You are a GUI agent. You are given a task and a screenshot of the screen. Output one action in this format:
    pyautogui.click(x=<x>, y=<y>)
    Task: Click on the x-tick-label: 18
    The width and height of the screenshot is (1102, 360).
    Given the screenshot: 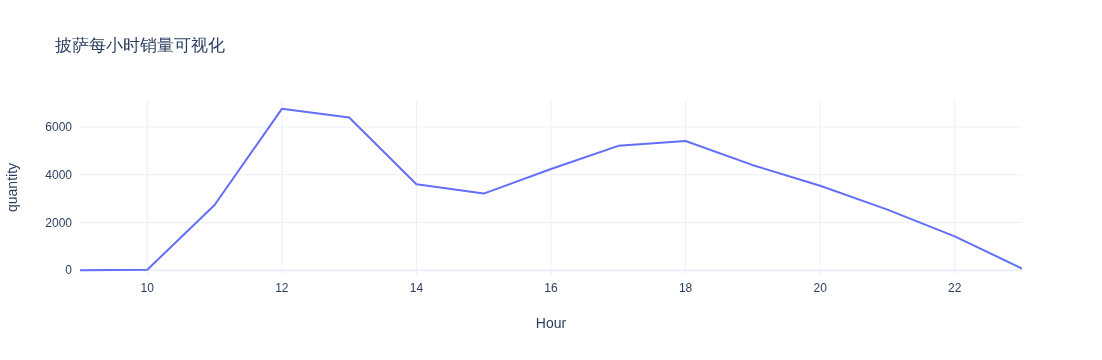 What is the action you would take?
    pyautogui.click(x=685, y=287)
    